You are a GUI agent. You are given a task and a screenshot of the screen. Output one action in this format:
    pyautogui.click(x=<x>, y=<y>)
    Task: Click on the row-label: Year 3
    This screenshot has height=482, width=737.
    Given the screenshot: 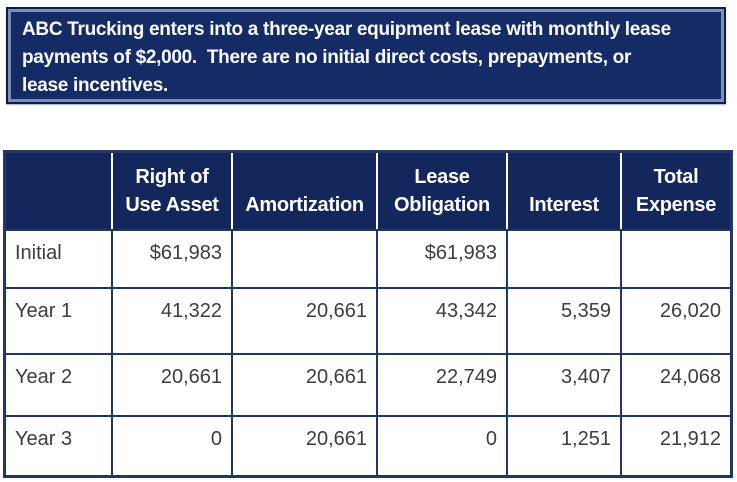 What is the action you would take?
    pyautogui.click(x=58, y=445)
    